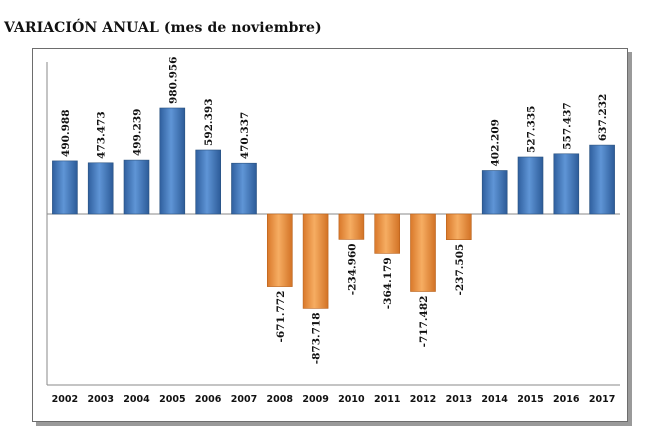  Describe the element at coordinates (280, 399) in the screenshot. I see `x-tick-label-2008: 2008` at that location.